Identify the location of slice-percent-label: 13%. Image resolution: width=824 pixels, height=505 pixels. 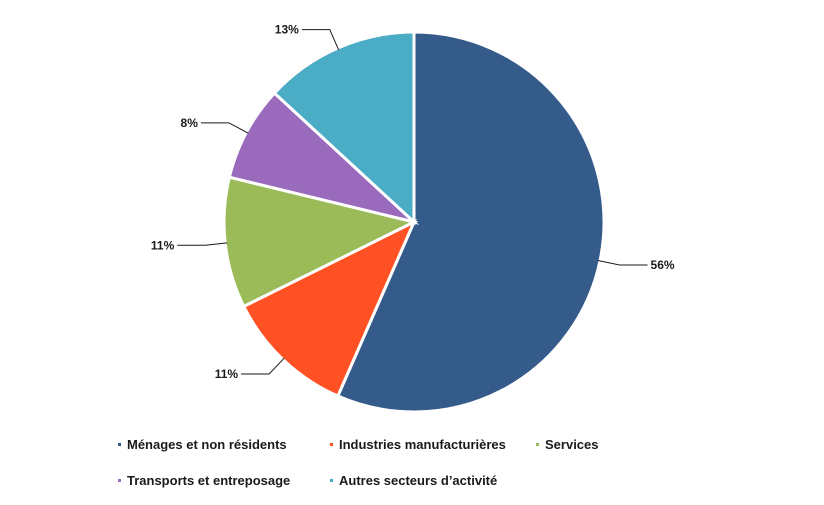
(287, 30).